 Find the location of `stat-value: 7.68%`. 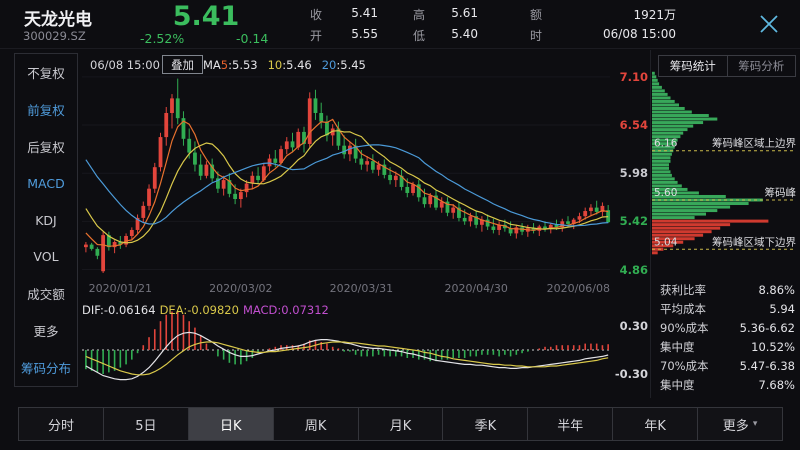

stat-value: 7.68% is located at coordinates (776, 384).